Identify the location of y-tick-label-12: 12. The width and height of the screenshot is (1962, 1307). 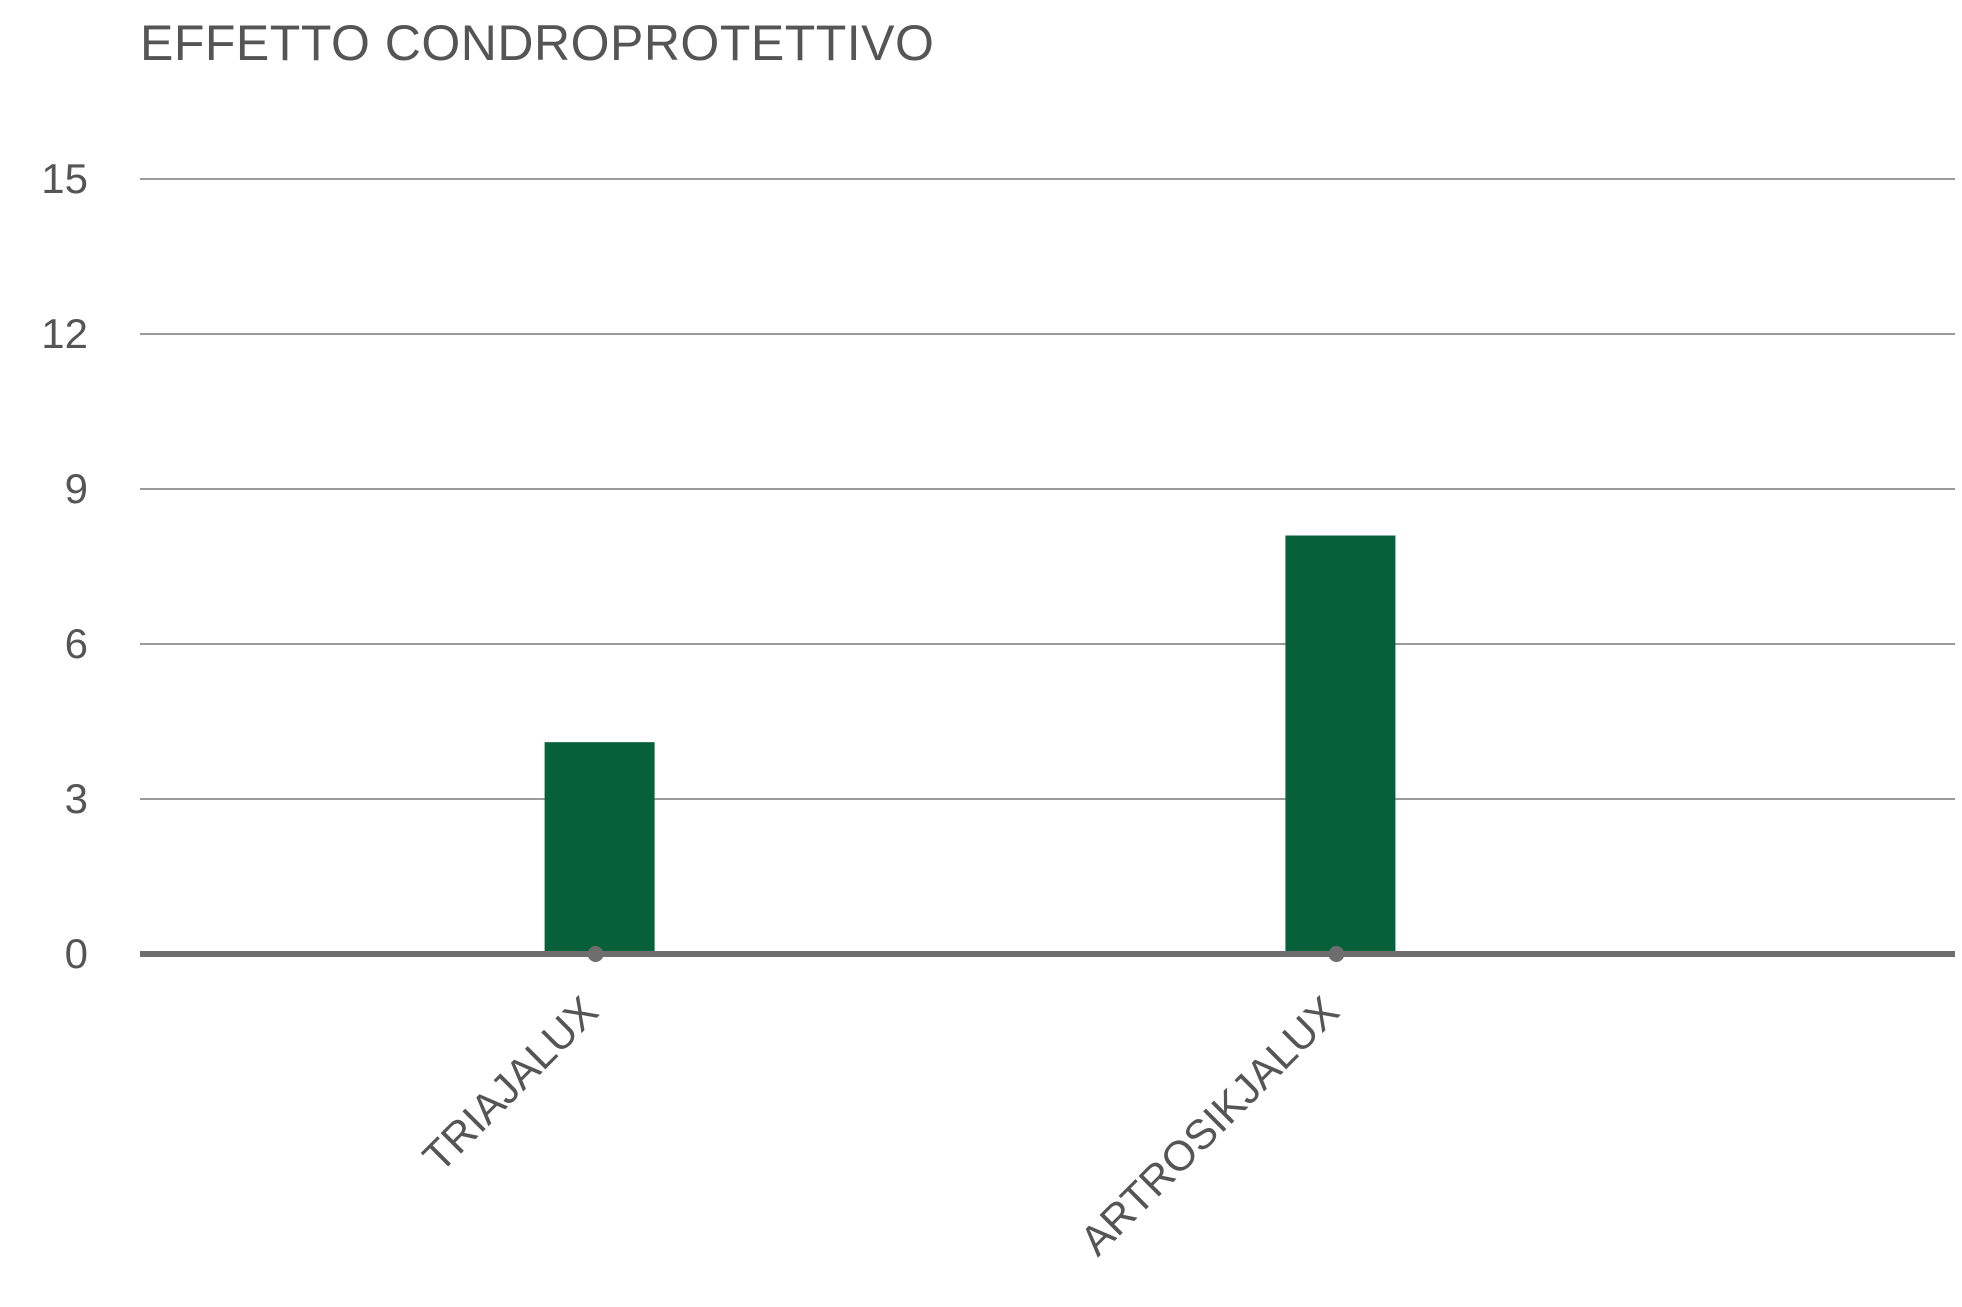
(64, 333).